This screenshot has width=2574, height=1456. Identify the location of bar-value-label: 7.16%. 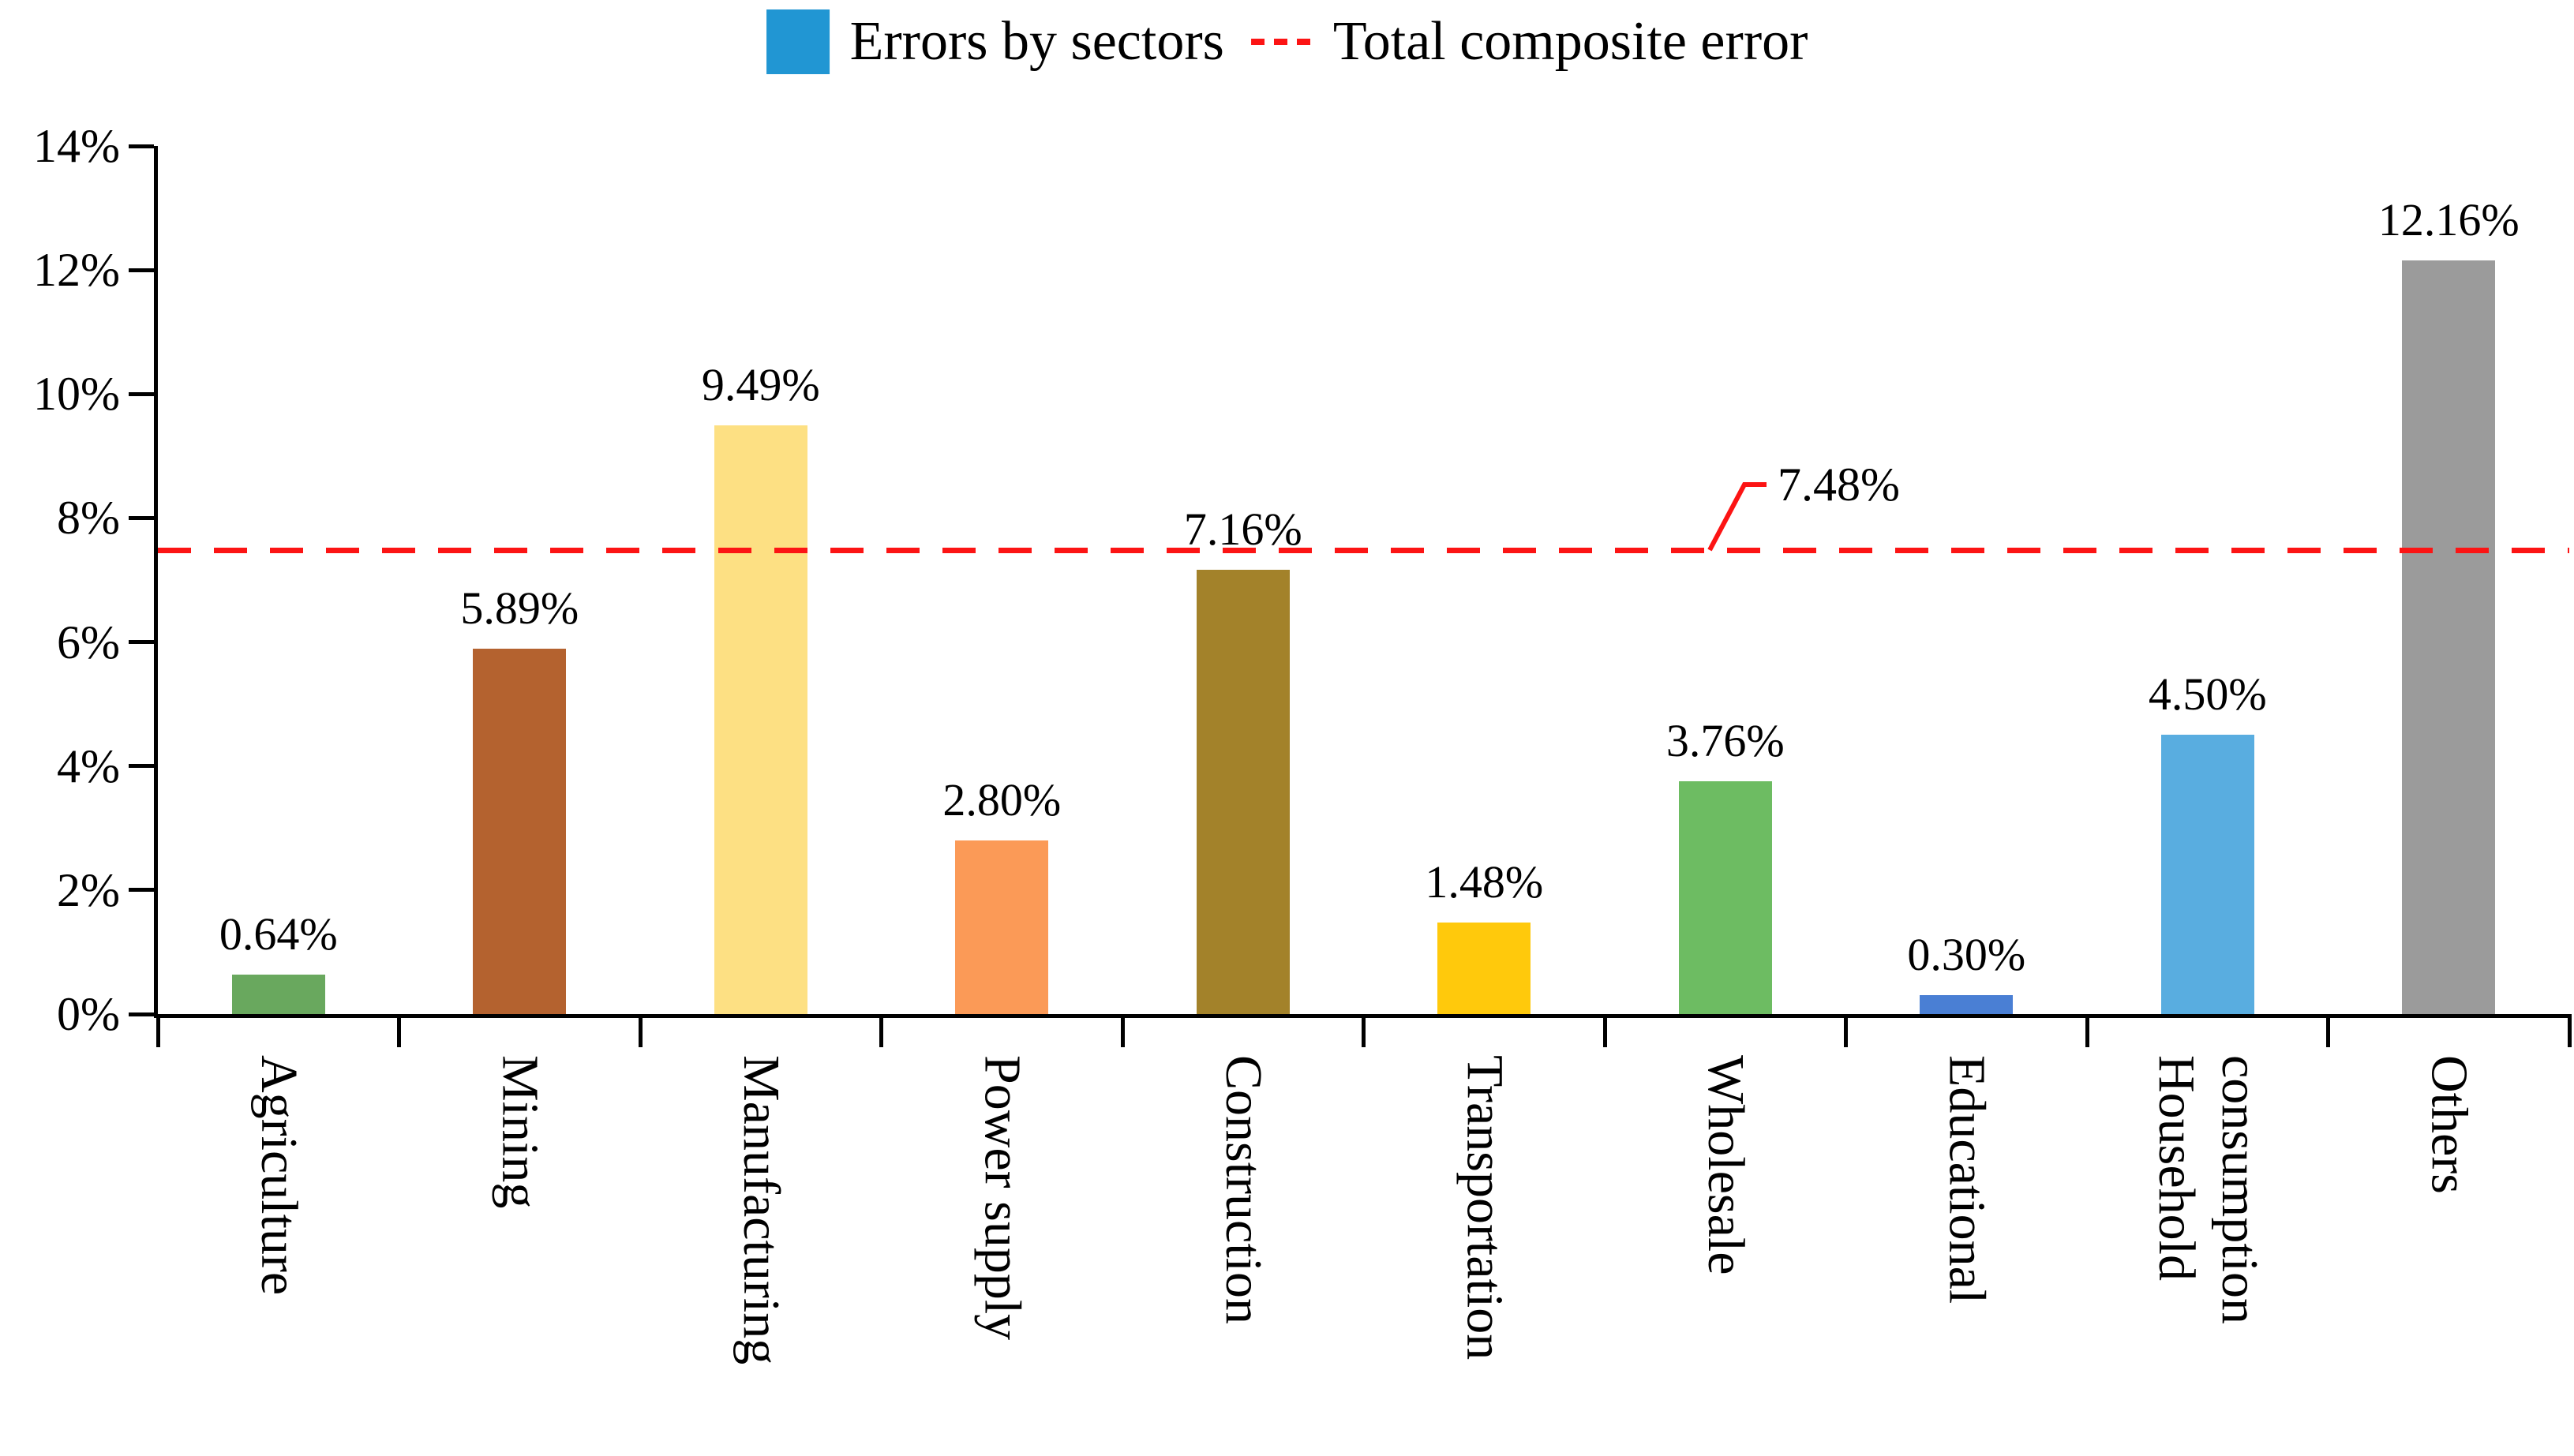
(1242, 529).